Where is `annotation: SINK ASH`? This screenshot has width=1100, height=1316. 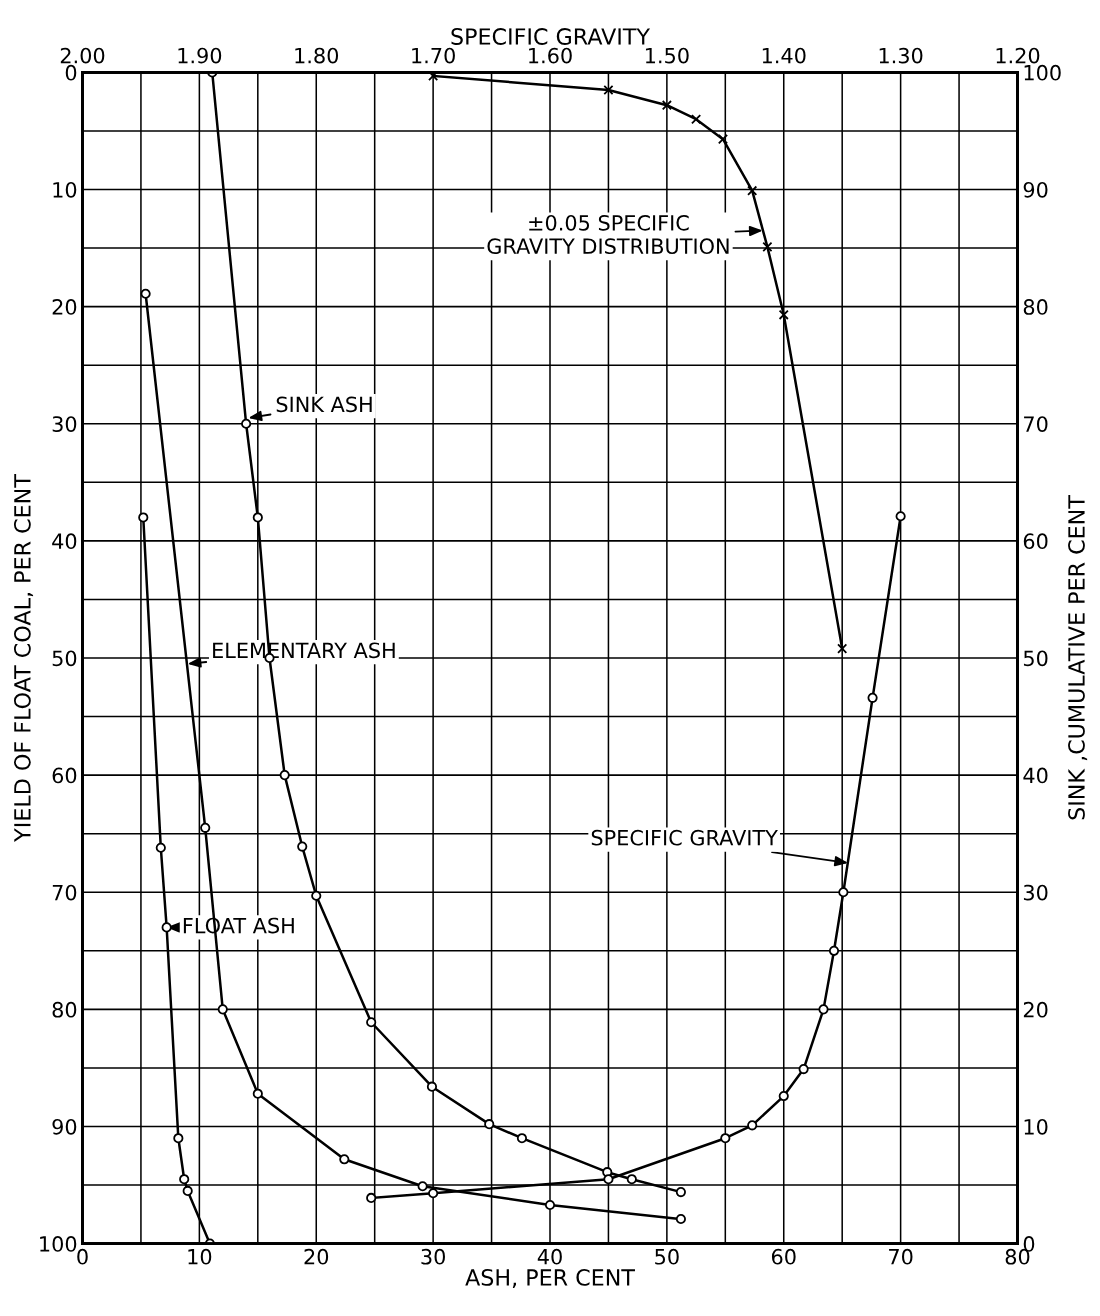
annotation: SINK ASH is located at coordinates (324, 404).